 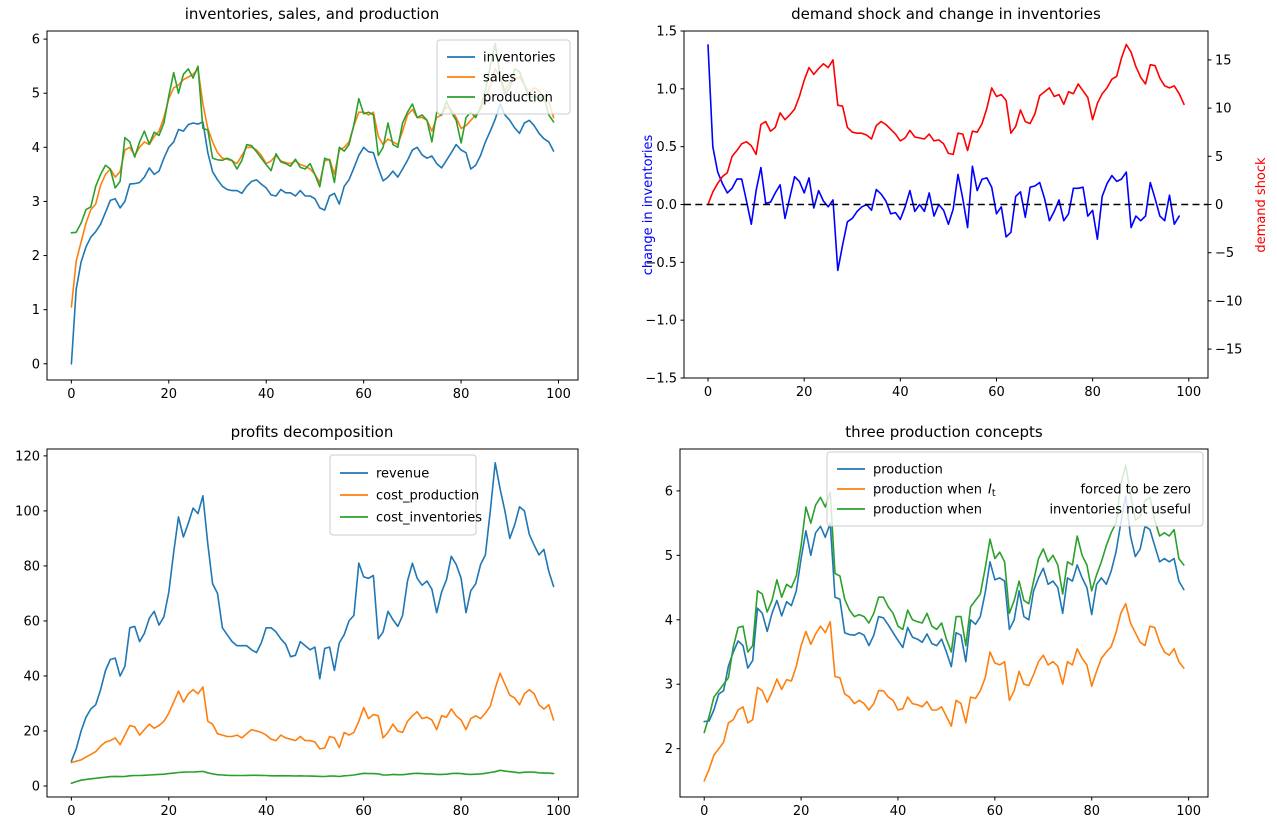 I want to click on svg-text: 120, so click(x=27, y=456).